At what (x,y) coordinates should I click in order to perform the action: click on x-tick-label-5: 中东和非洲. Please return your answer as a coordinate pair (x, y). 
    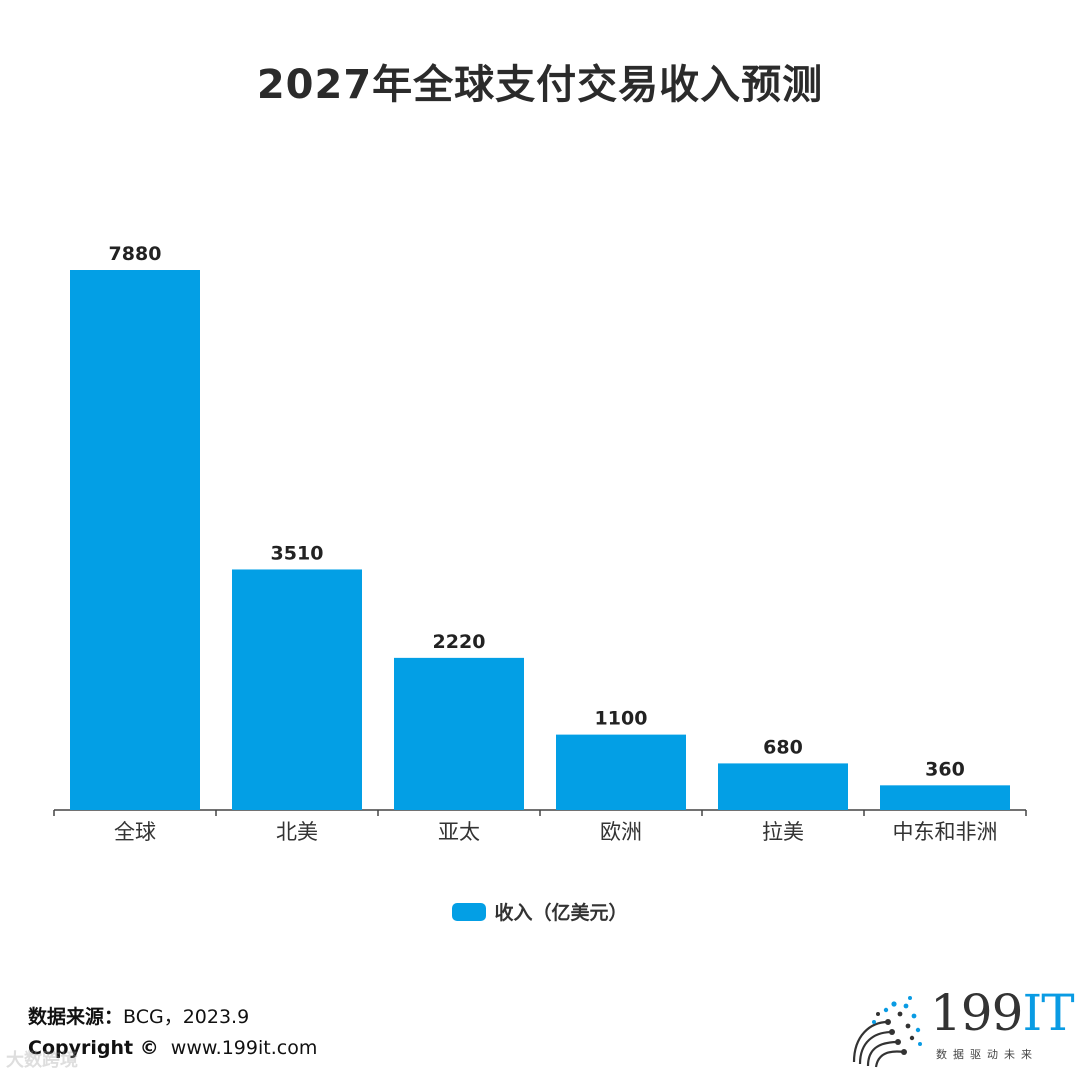
    Looking at the image, I should click on (945, 832).